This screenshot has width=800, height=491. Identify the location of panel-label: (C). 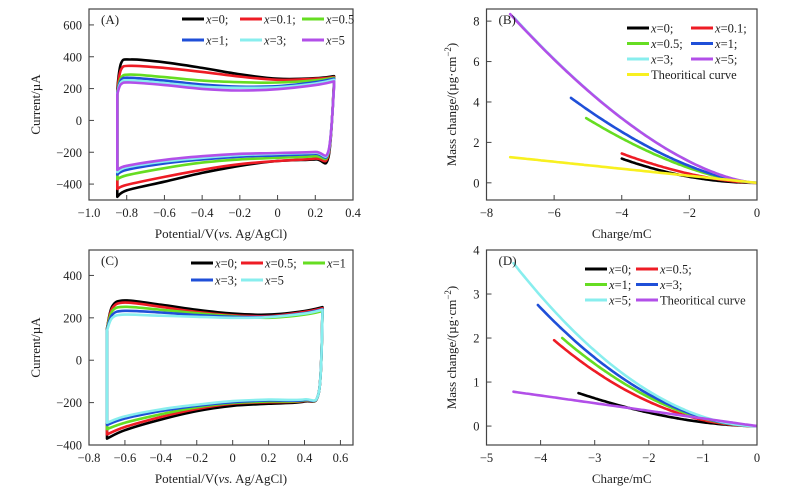
(109, 260).